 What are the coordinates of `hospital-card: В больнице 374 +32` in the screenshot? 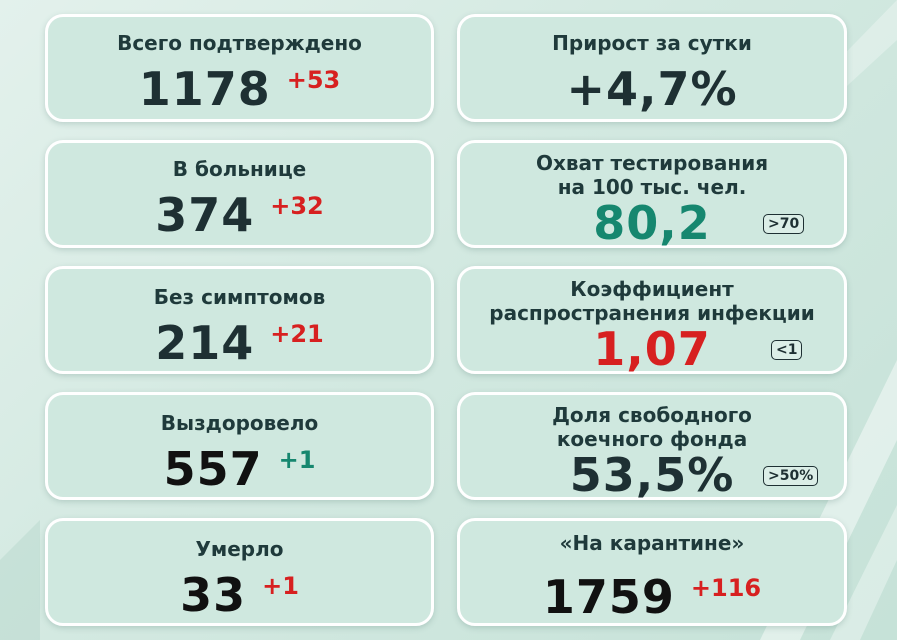 It's located at (239, 194).